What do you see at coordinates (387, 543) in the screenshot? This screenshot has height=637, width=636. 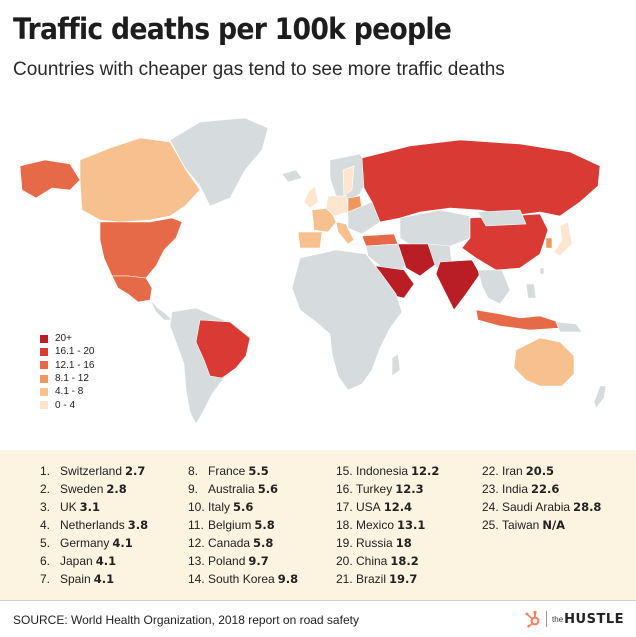 I see `ranking-row: 19. Russia 18` at bounding box center [387, 543].